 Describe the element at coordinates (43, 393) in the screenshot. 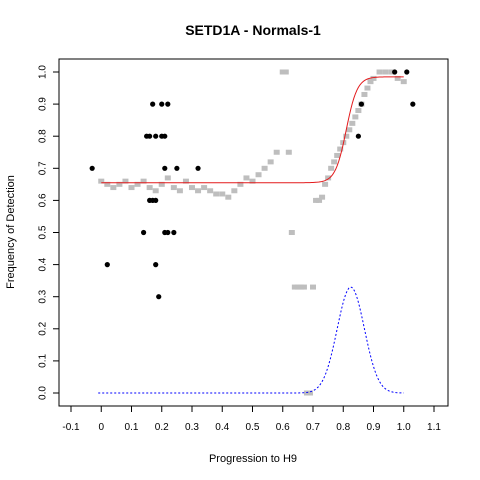

I see `y-tick-label: 0.0` at that location.